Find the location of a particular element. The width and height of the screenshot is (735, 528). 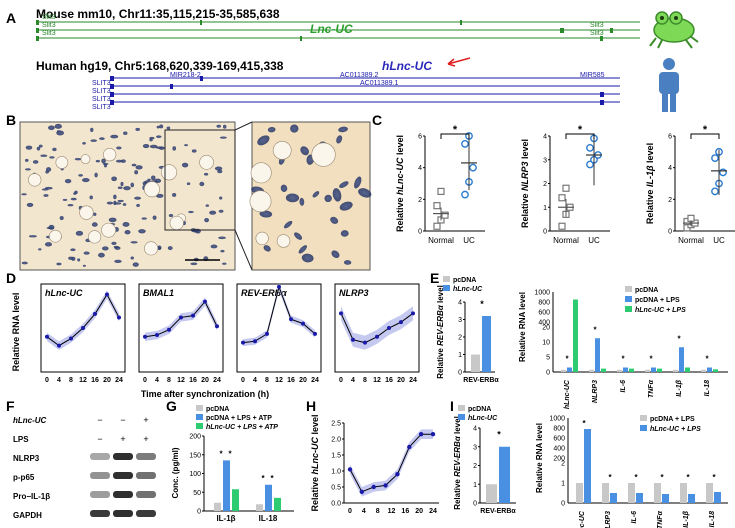

d-ylabel: Relative RNA level is located at coordinates (16, 332).